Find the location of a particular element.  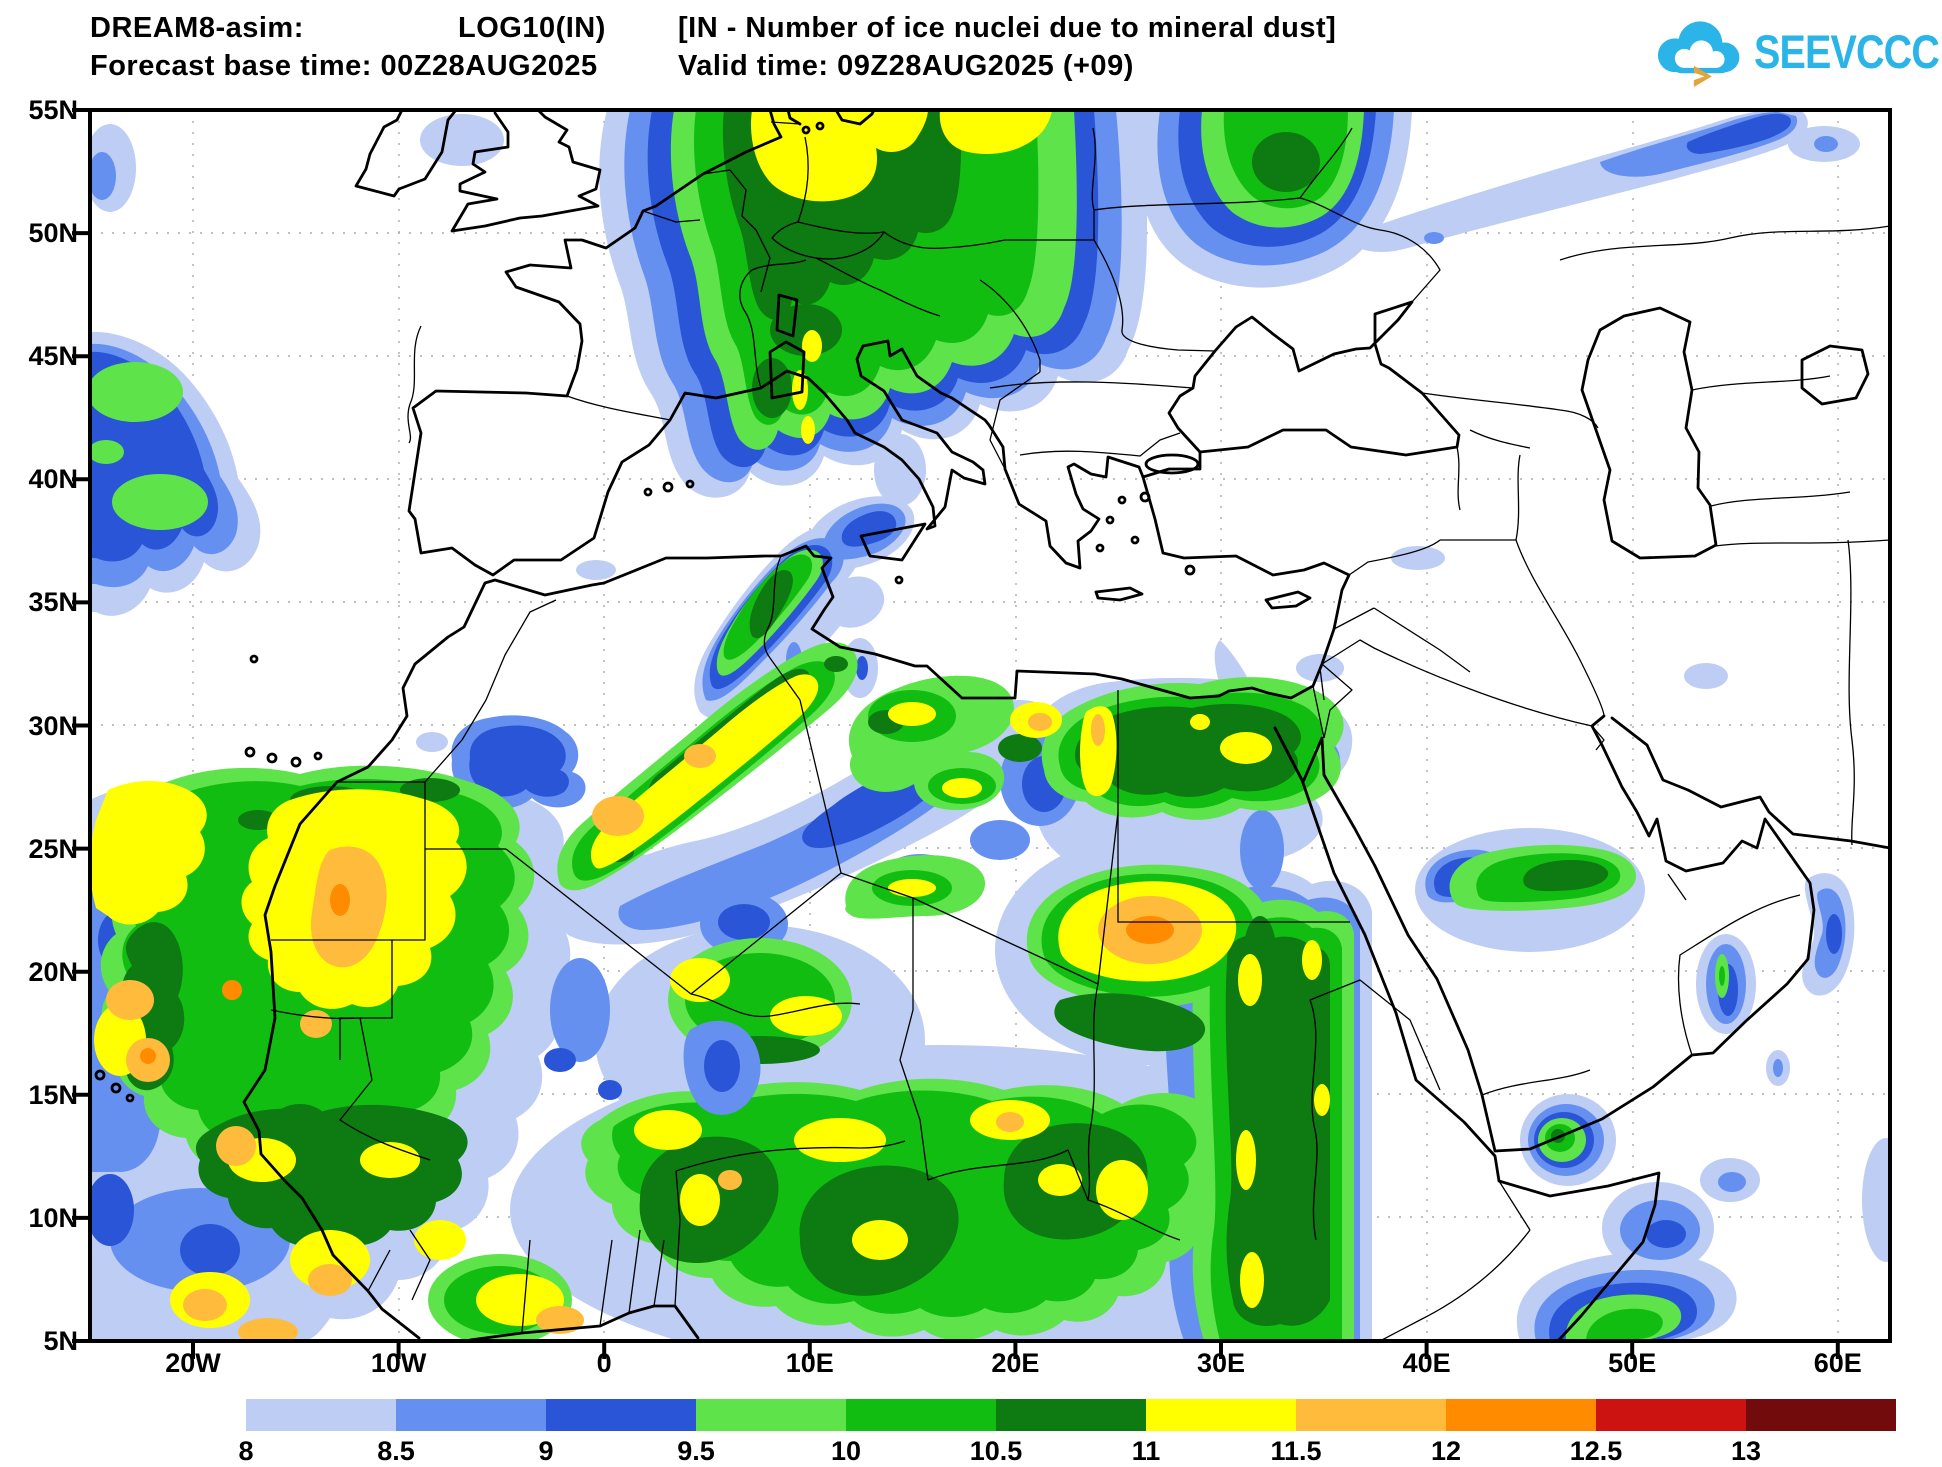

legend-label-11: 11 is located at coordinates (1146, 1451).